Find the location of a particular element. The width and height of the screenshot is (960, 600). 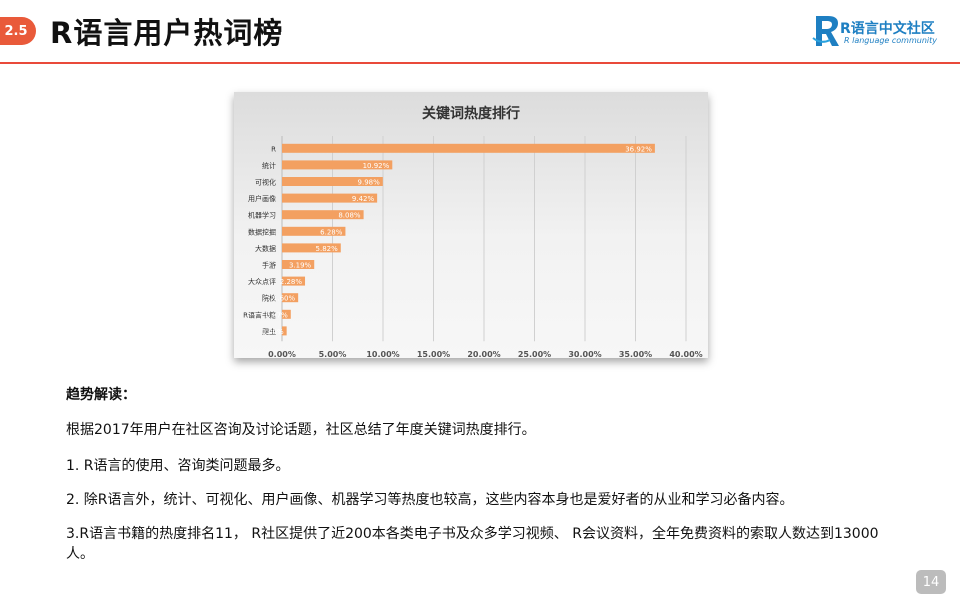

category-label: 手游 is located at coordinates (269, 265).